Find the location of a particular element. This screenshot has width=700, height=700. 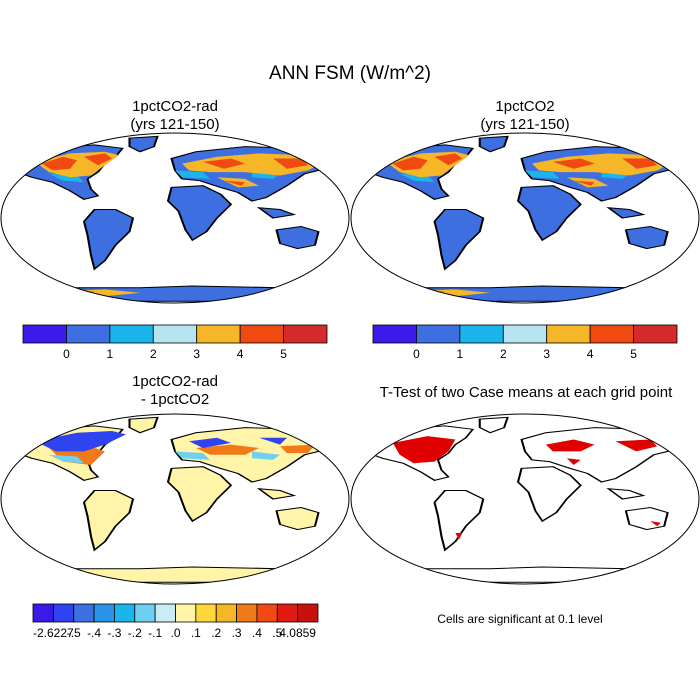

map-panel-1pctco2-rad is located at coordinates (175, 218).